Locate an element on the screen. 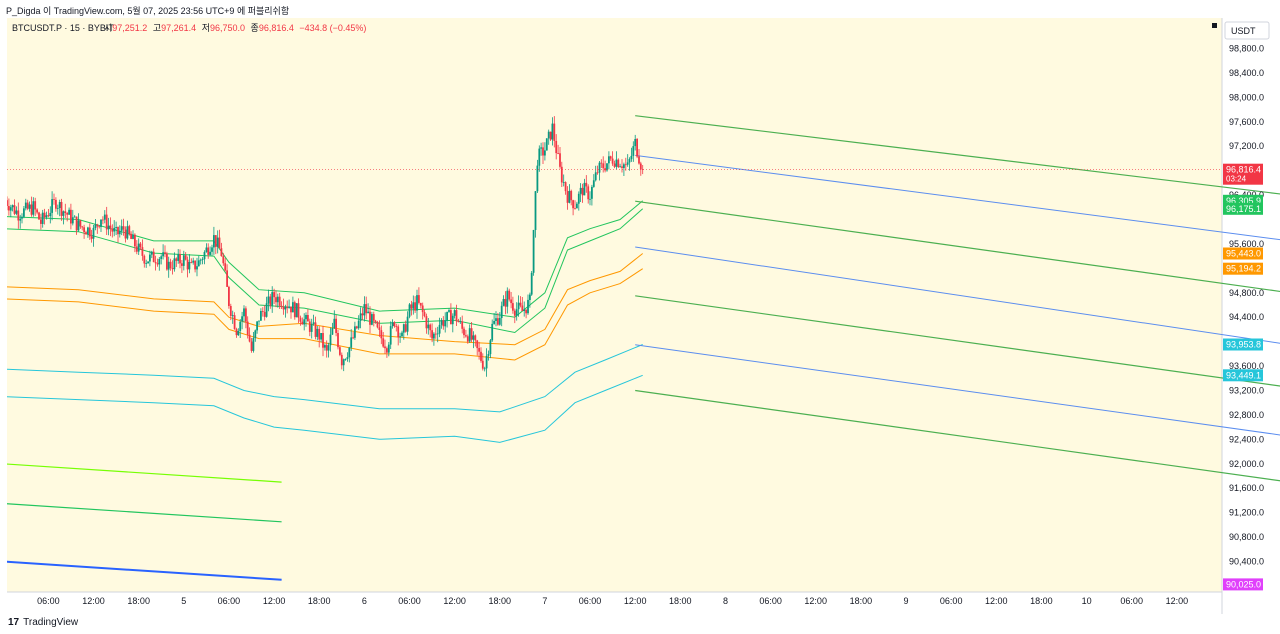 The image size is (1280, 634). legend-symbol: BTCUSDT.P · 15 · BYBIT is located at coordinates (63, 28).